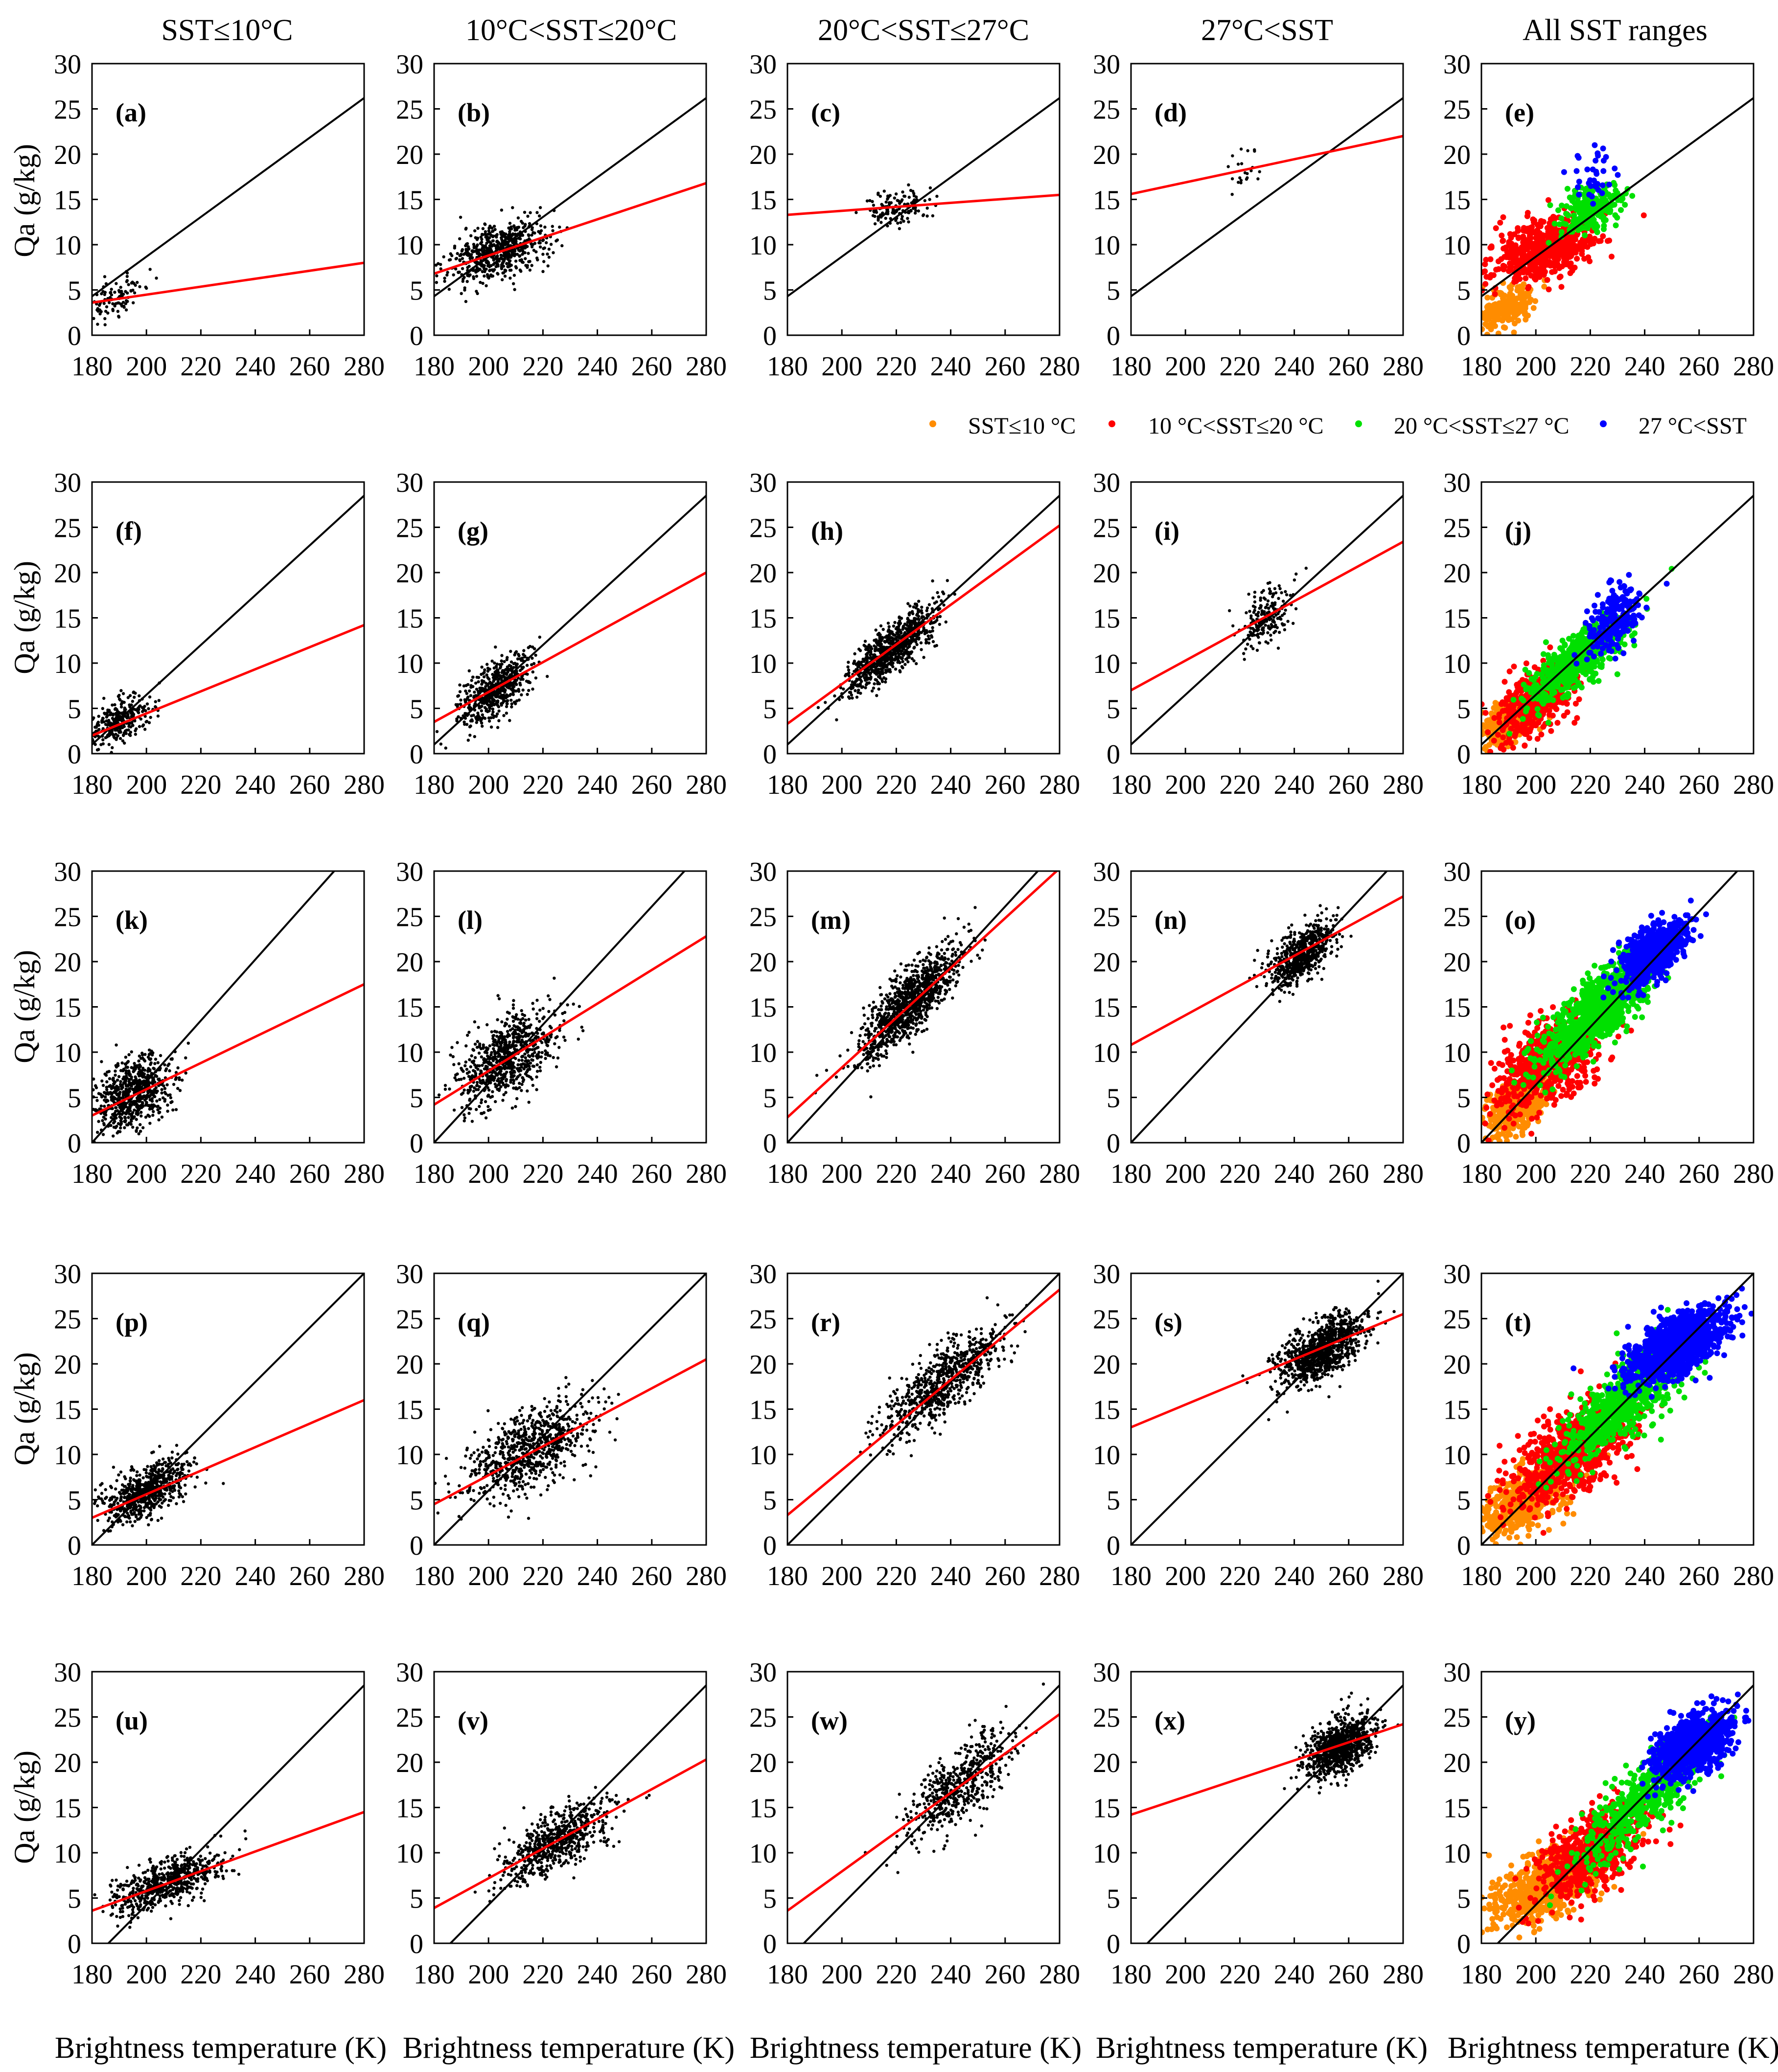 This screenshot has height=2072, width=1778. Describe the element at coordinates (255, 785) in the screenshot. I see `x-tick-label: 240` at that location.